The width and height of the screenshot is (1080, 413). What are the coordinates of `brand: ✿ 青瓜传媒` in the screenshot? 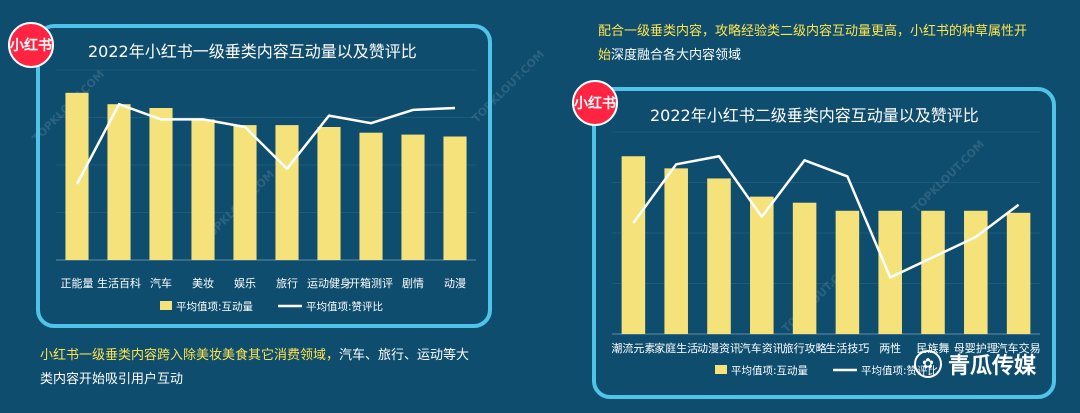 It's located at (975, 364).